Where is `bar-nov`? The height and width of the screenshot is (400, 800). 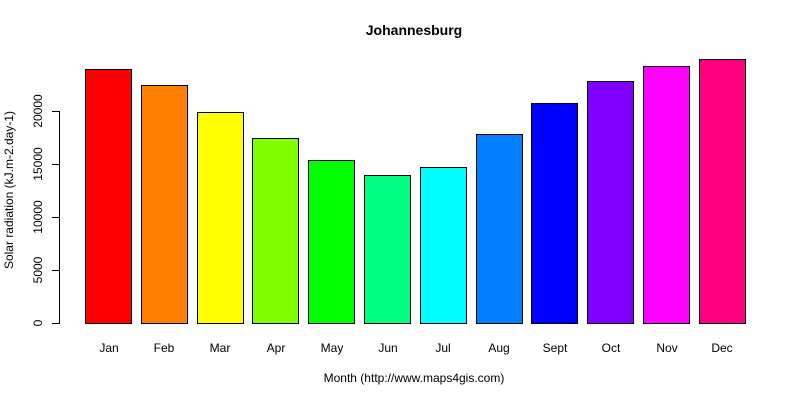
bar-nov is located at coordinates (666, 195).